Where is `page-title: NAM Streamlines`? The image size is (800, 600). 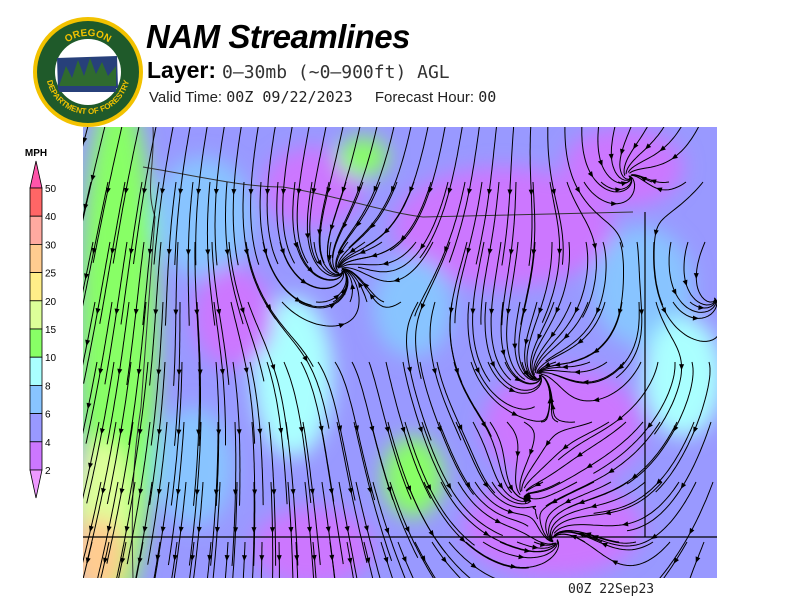
page-title: NAM Streamlines is located at coordinates (278, 36).